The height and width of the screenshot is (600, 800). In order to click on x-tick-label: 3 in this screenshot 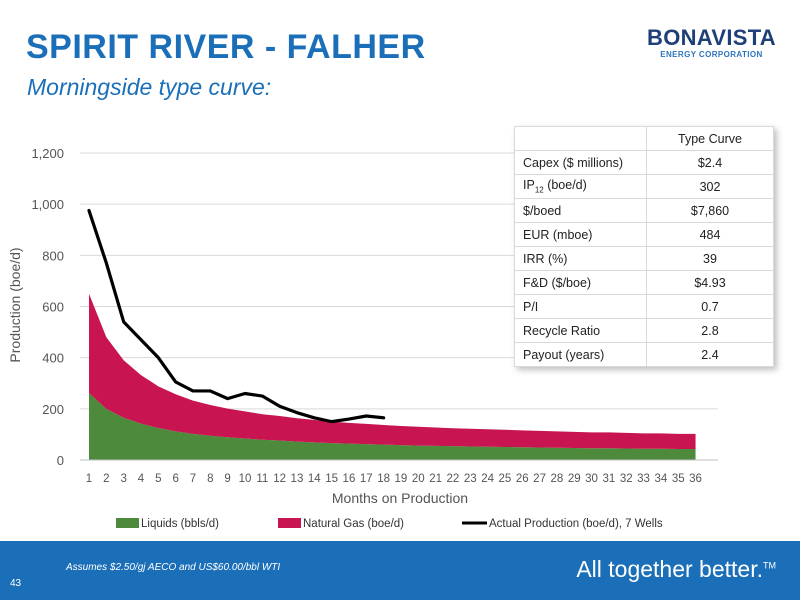, I will do `click(123, 479)`.